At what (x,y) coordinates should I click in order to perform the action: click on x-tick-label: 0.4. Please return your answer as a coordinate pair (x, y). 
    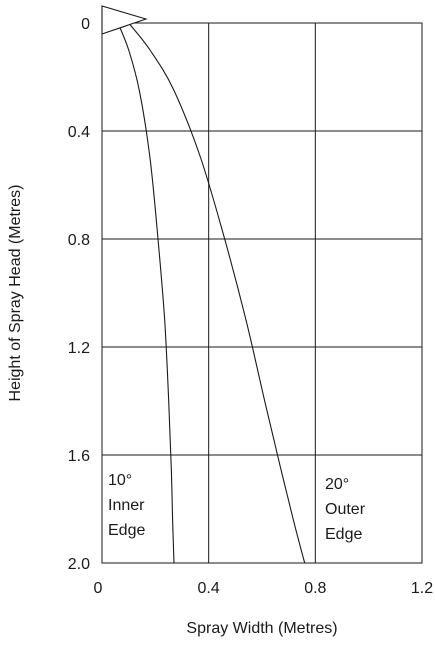
    Looking at the image, I should click on (209, 588).